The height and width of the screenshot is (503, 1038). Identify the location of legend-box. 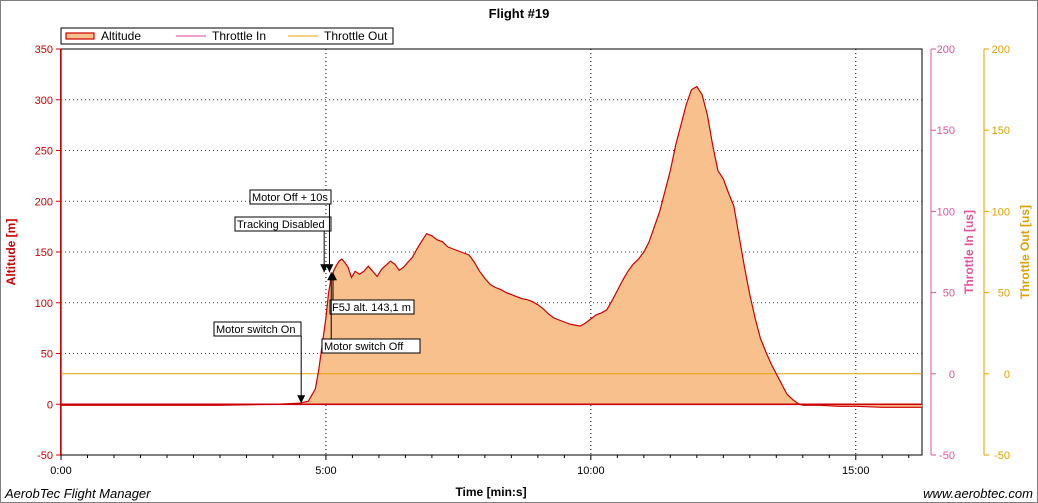
(227, 36).